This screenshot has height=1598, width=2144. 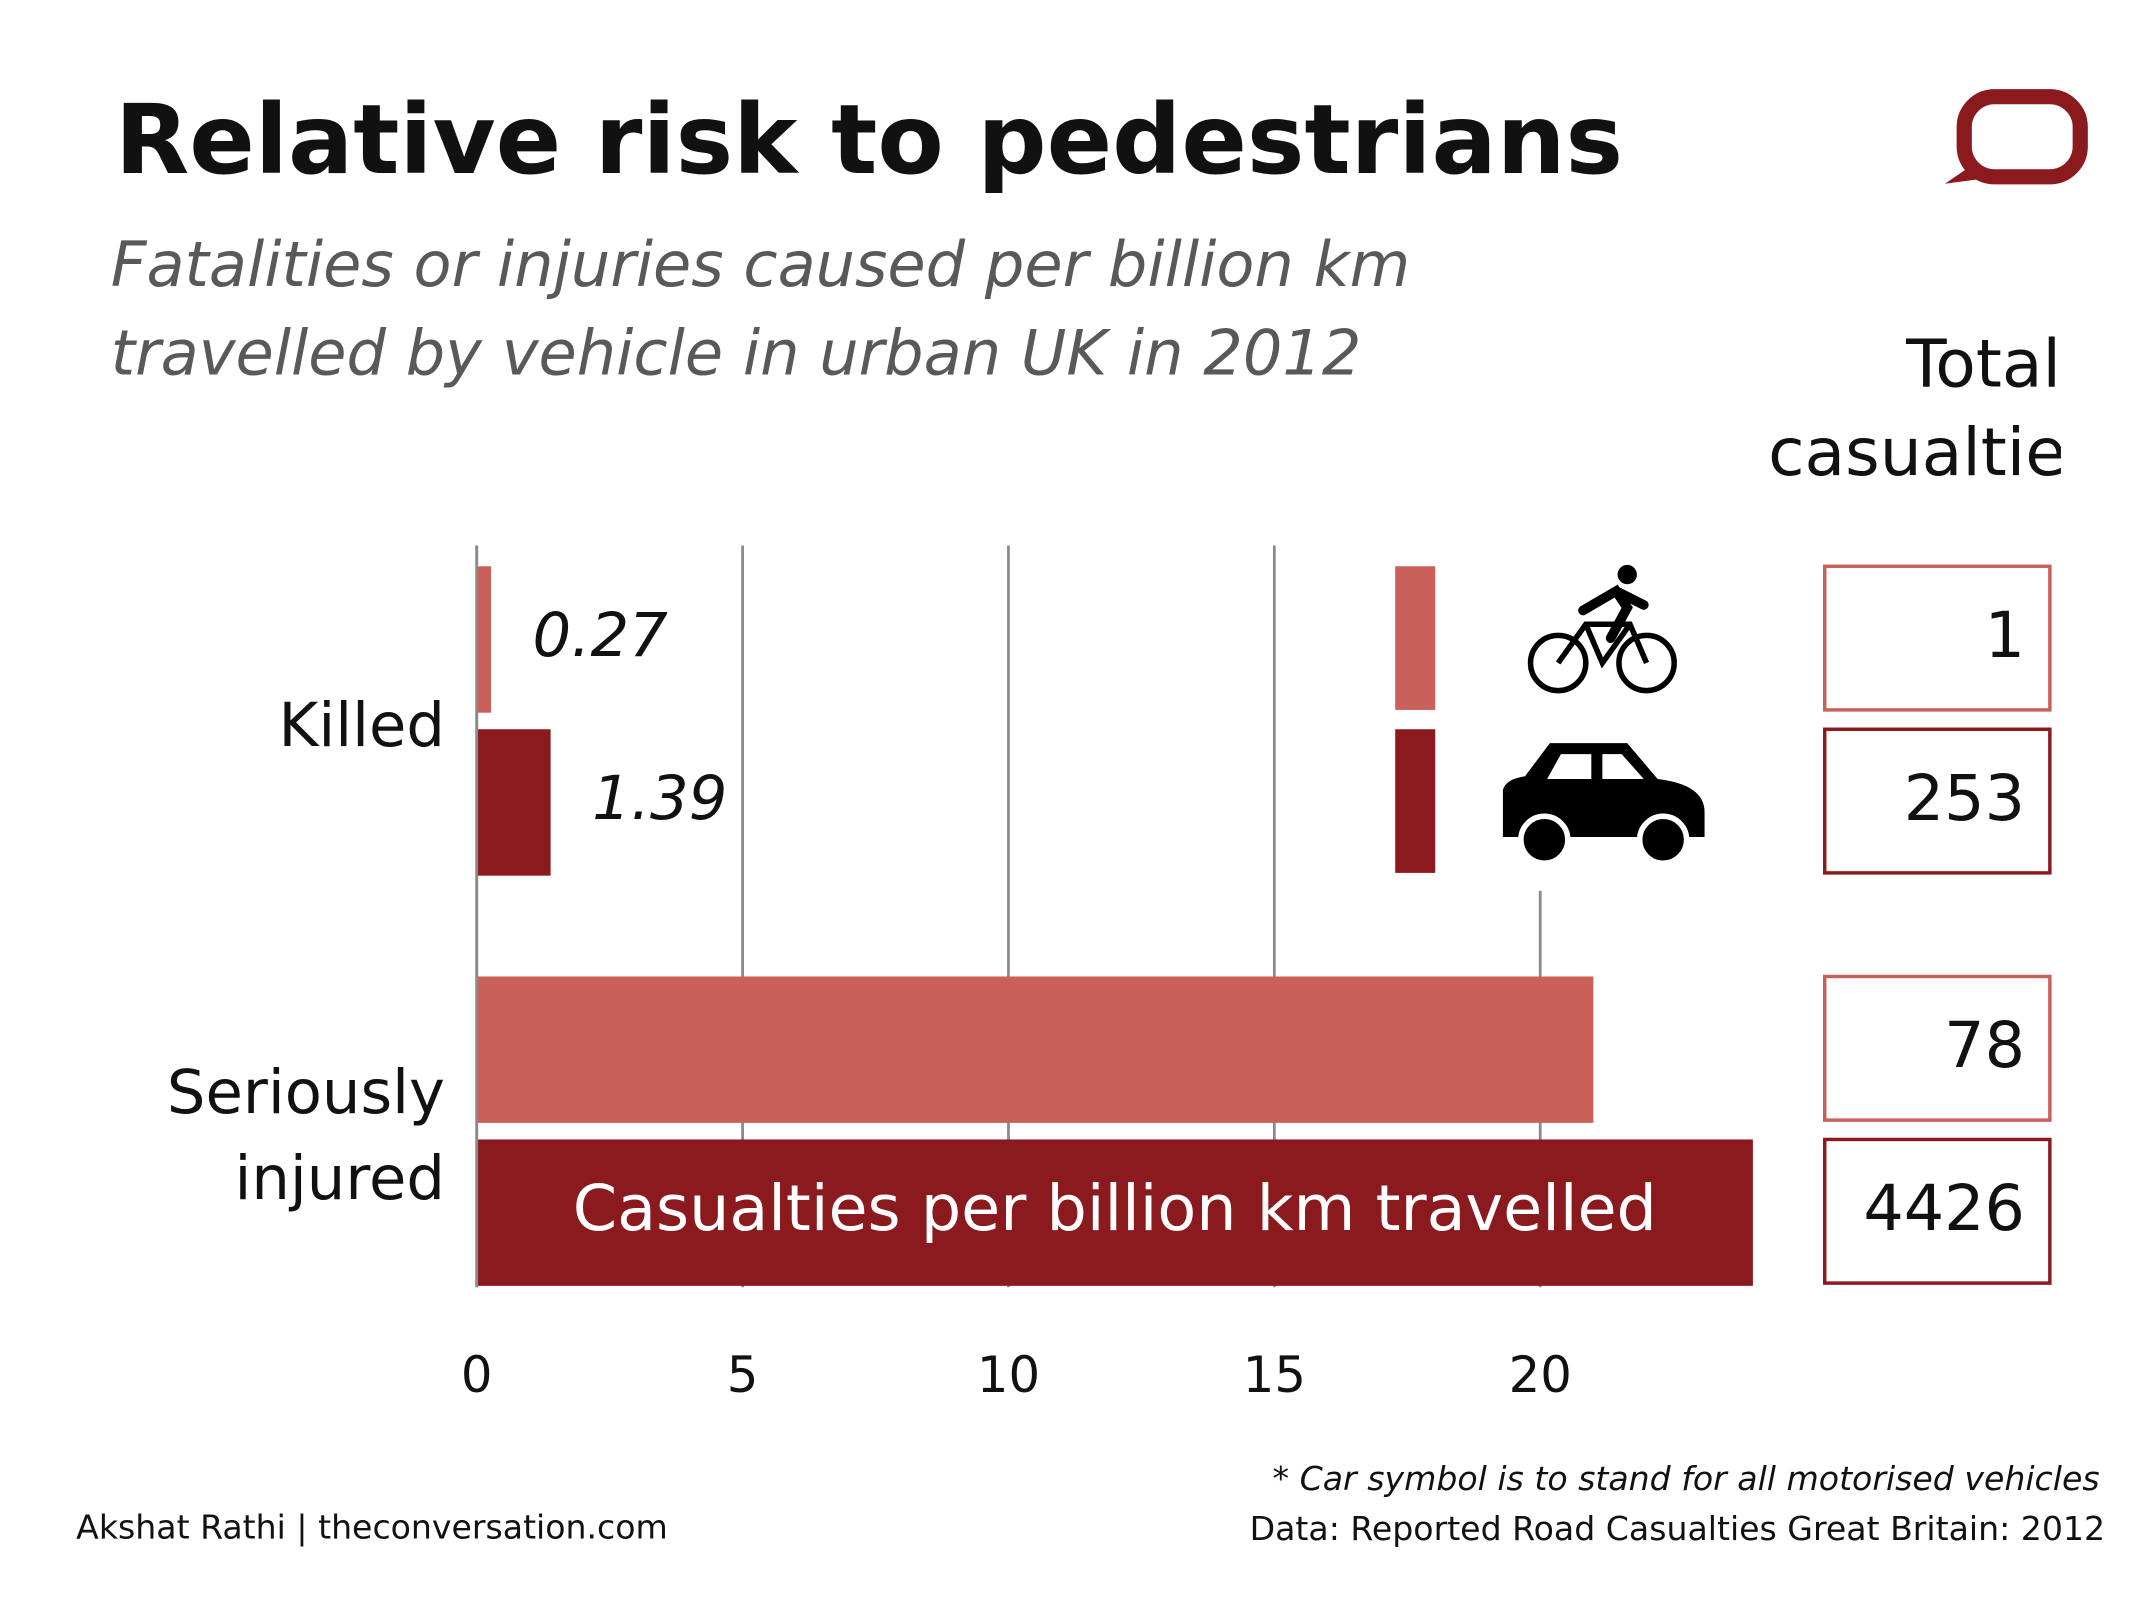 I want to click on bicycle-icon, so click(x=1602, y=629).